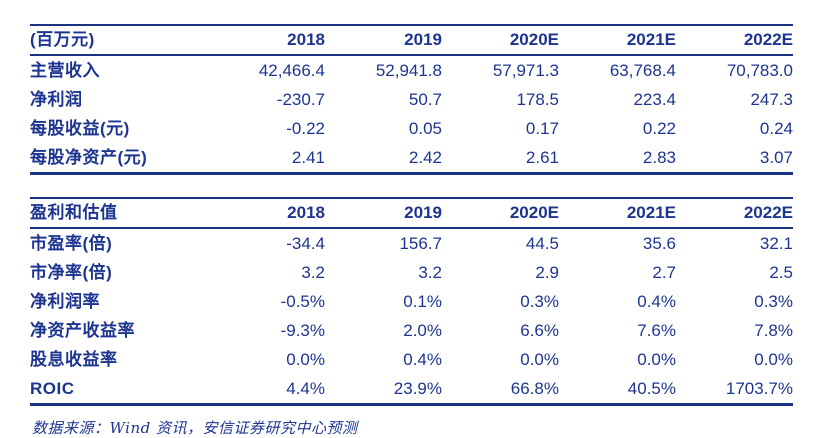  What do you see at coordinates (776, 243) in the screenshot?
I see `value-cell: 32.1` at bounding box center [776, 243].